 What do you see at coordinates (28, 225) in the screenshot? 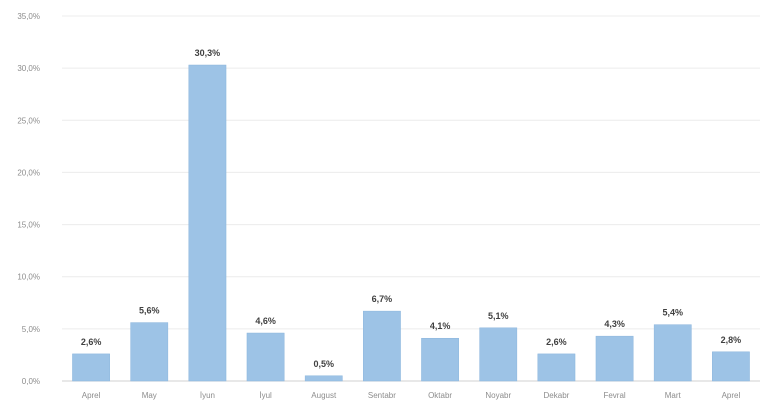
I see `y-tick-label: 15,0%` at bounding box center [28, 225].